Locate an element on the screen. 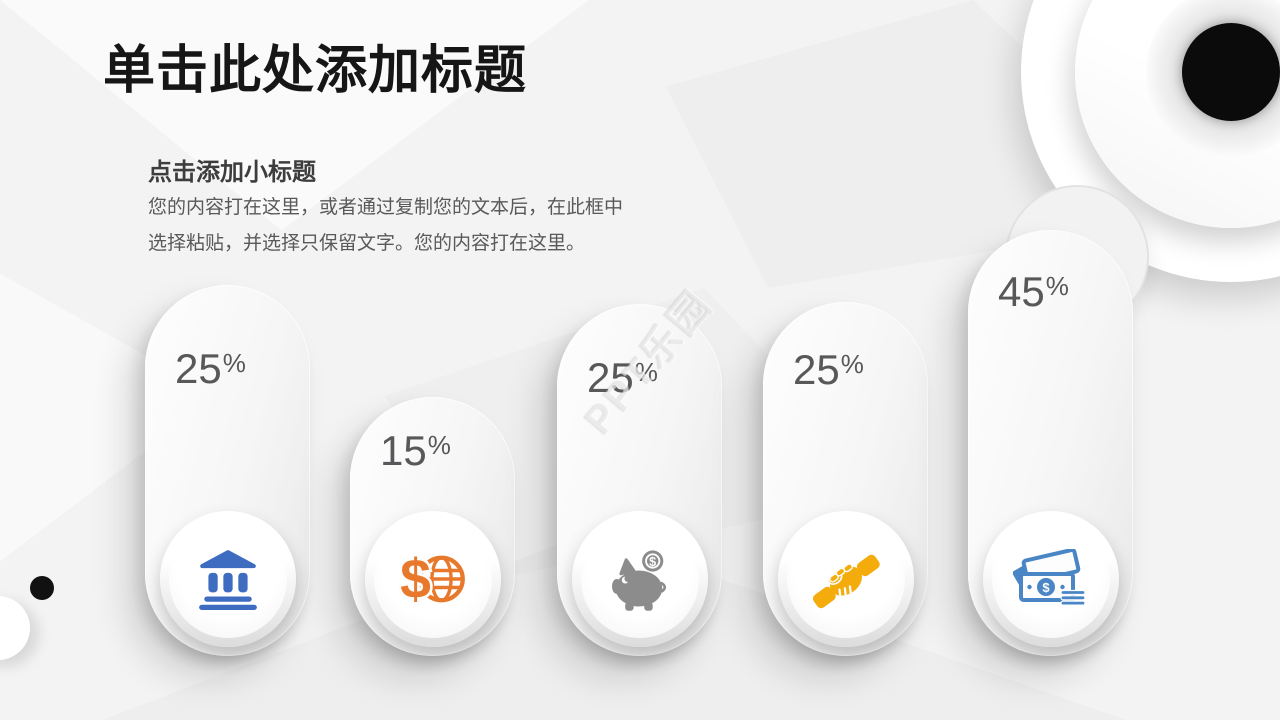 The width and height of the screenshot is (1280, 720). stat-pill-partnership: 25% is located at coordinates (845, 479).